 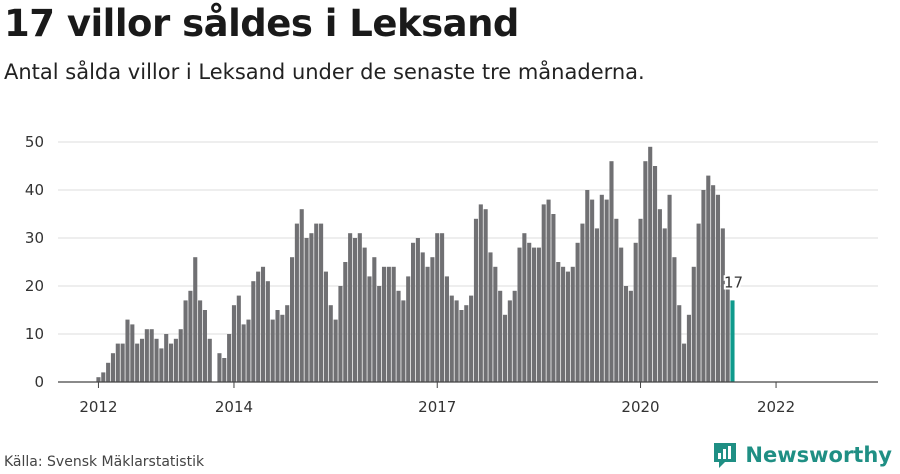 What do you see at coordinates (34, 286) in the screenshot?
I see `y-tick-label: 20` at bounding box center [34, 286].